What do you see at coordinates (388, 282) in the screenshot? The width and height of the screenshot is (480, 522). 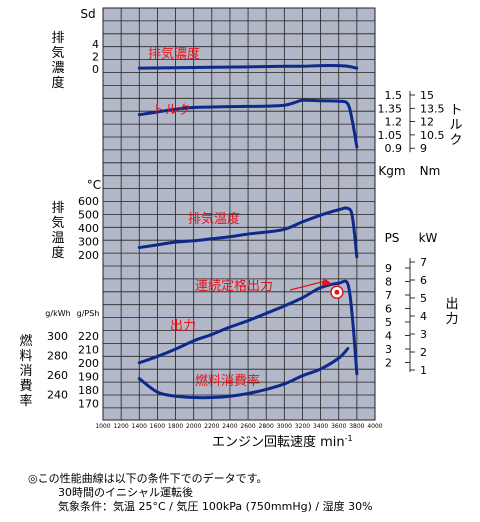 I see `tick-label: 8` at bounding box center [388, 282].